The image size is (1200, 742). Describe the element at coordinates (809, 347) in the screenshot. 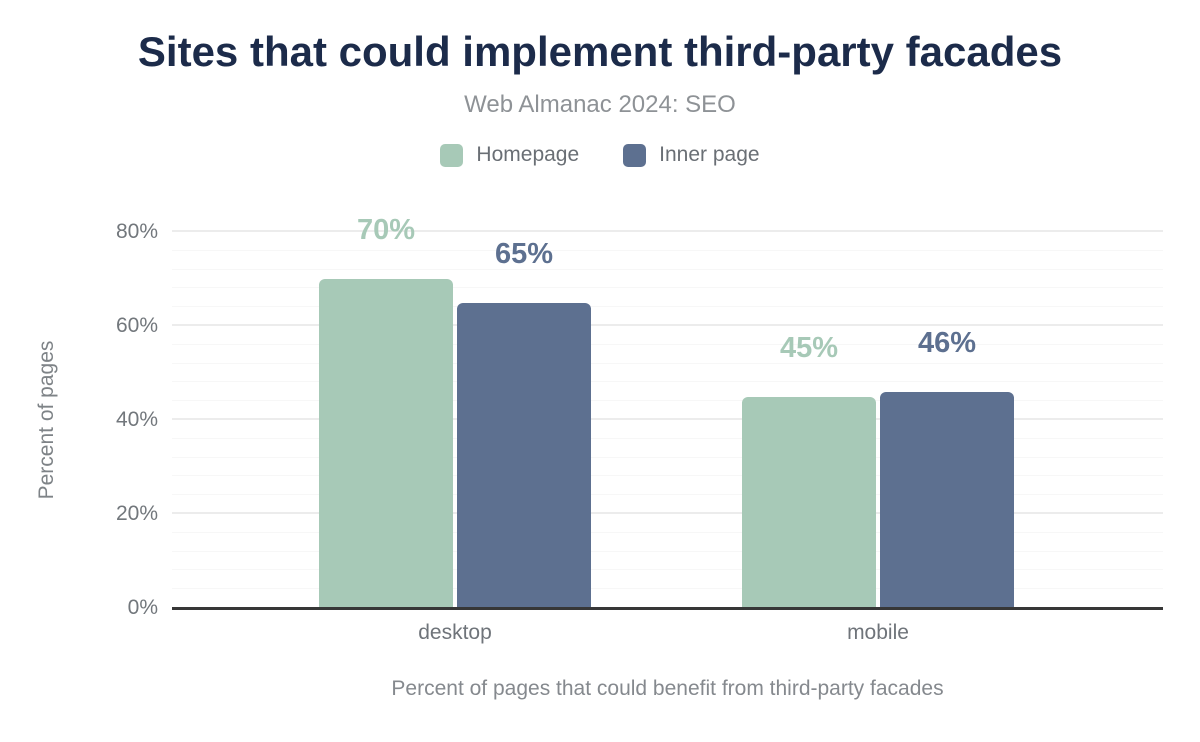

I see `data-label-mobile-homepage: 45%` at that location.